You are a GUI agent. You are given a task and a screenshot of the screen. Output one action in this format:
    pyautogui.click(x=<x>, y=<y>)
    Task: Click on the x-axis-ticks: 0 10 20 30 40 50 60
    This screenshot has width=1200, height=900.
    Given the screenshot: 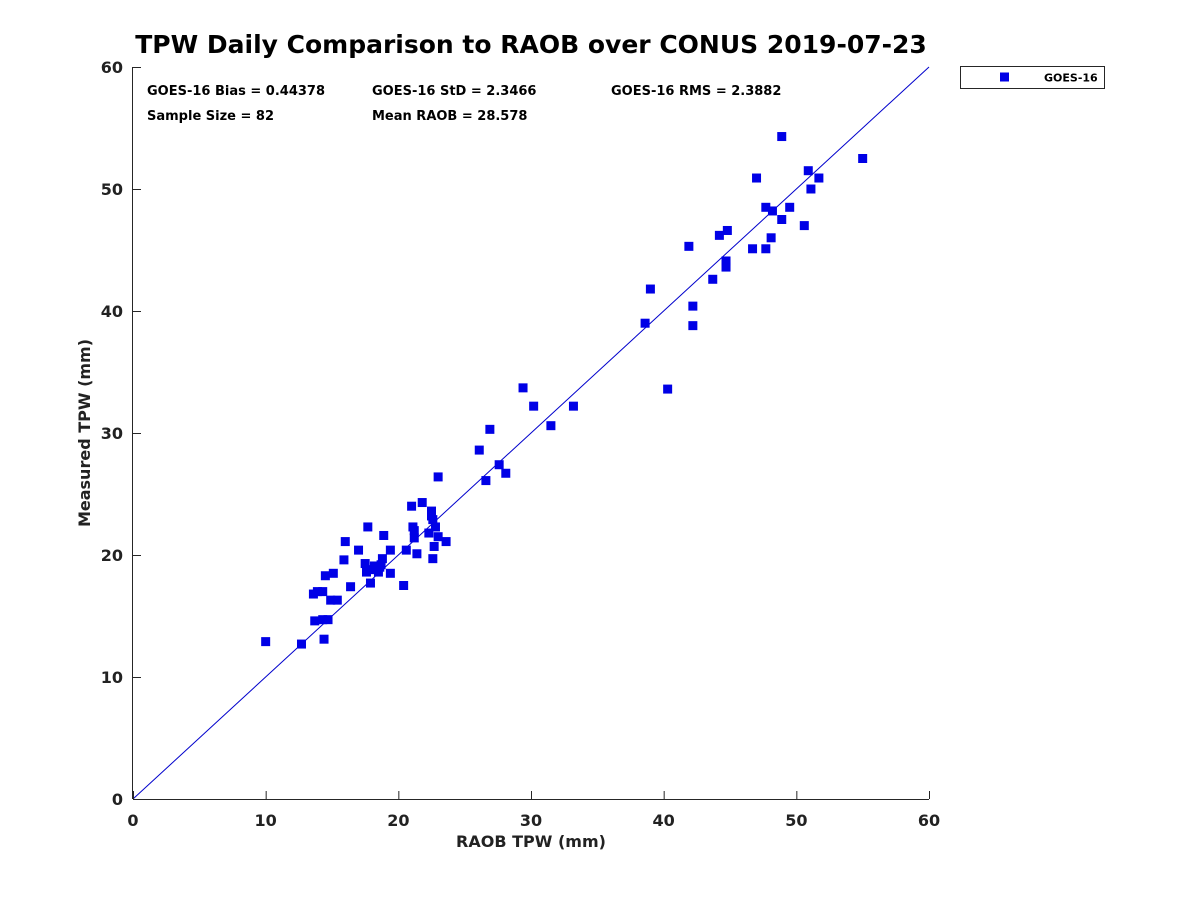 What is the action you would take?
    pyautogui.click(x=533, y=810)
    